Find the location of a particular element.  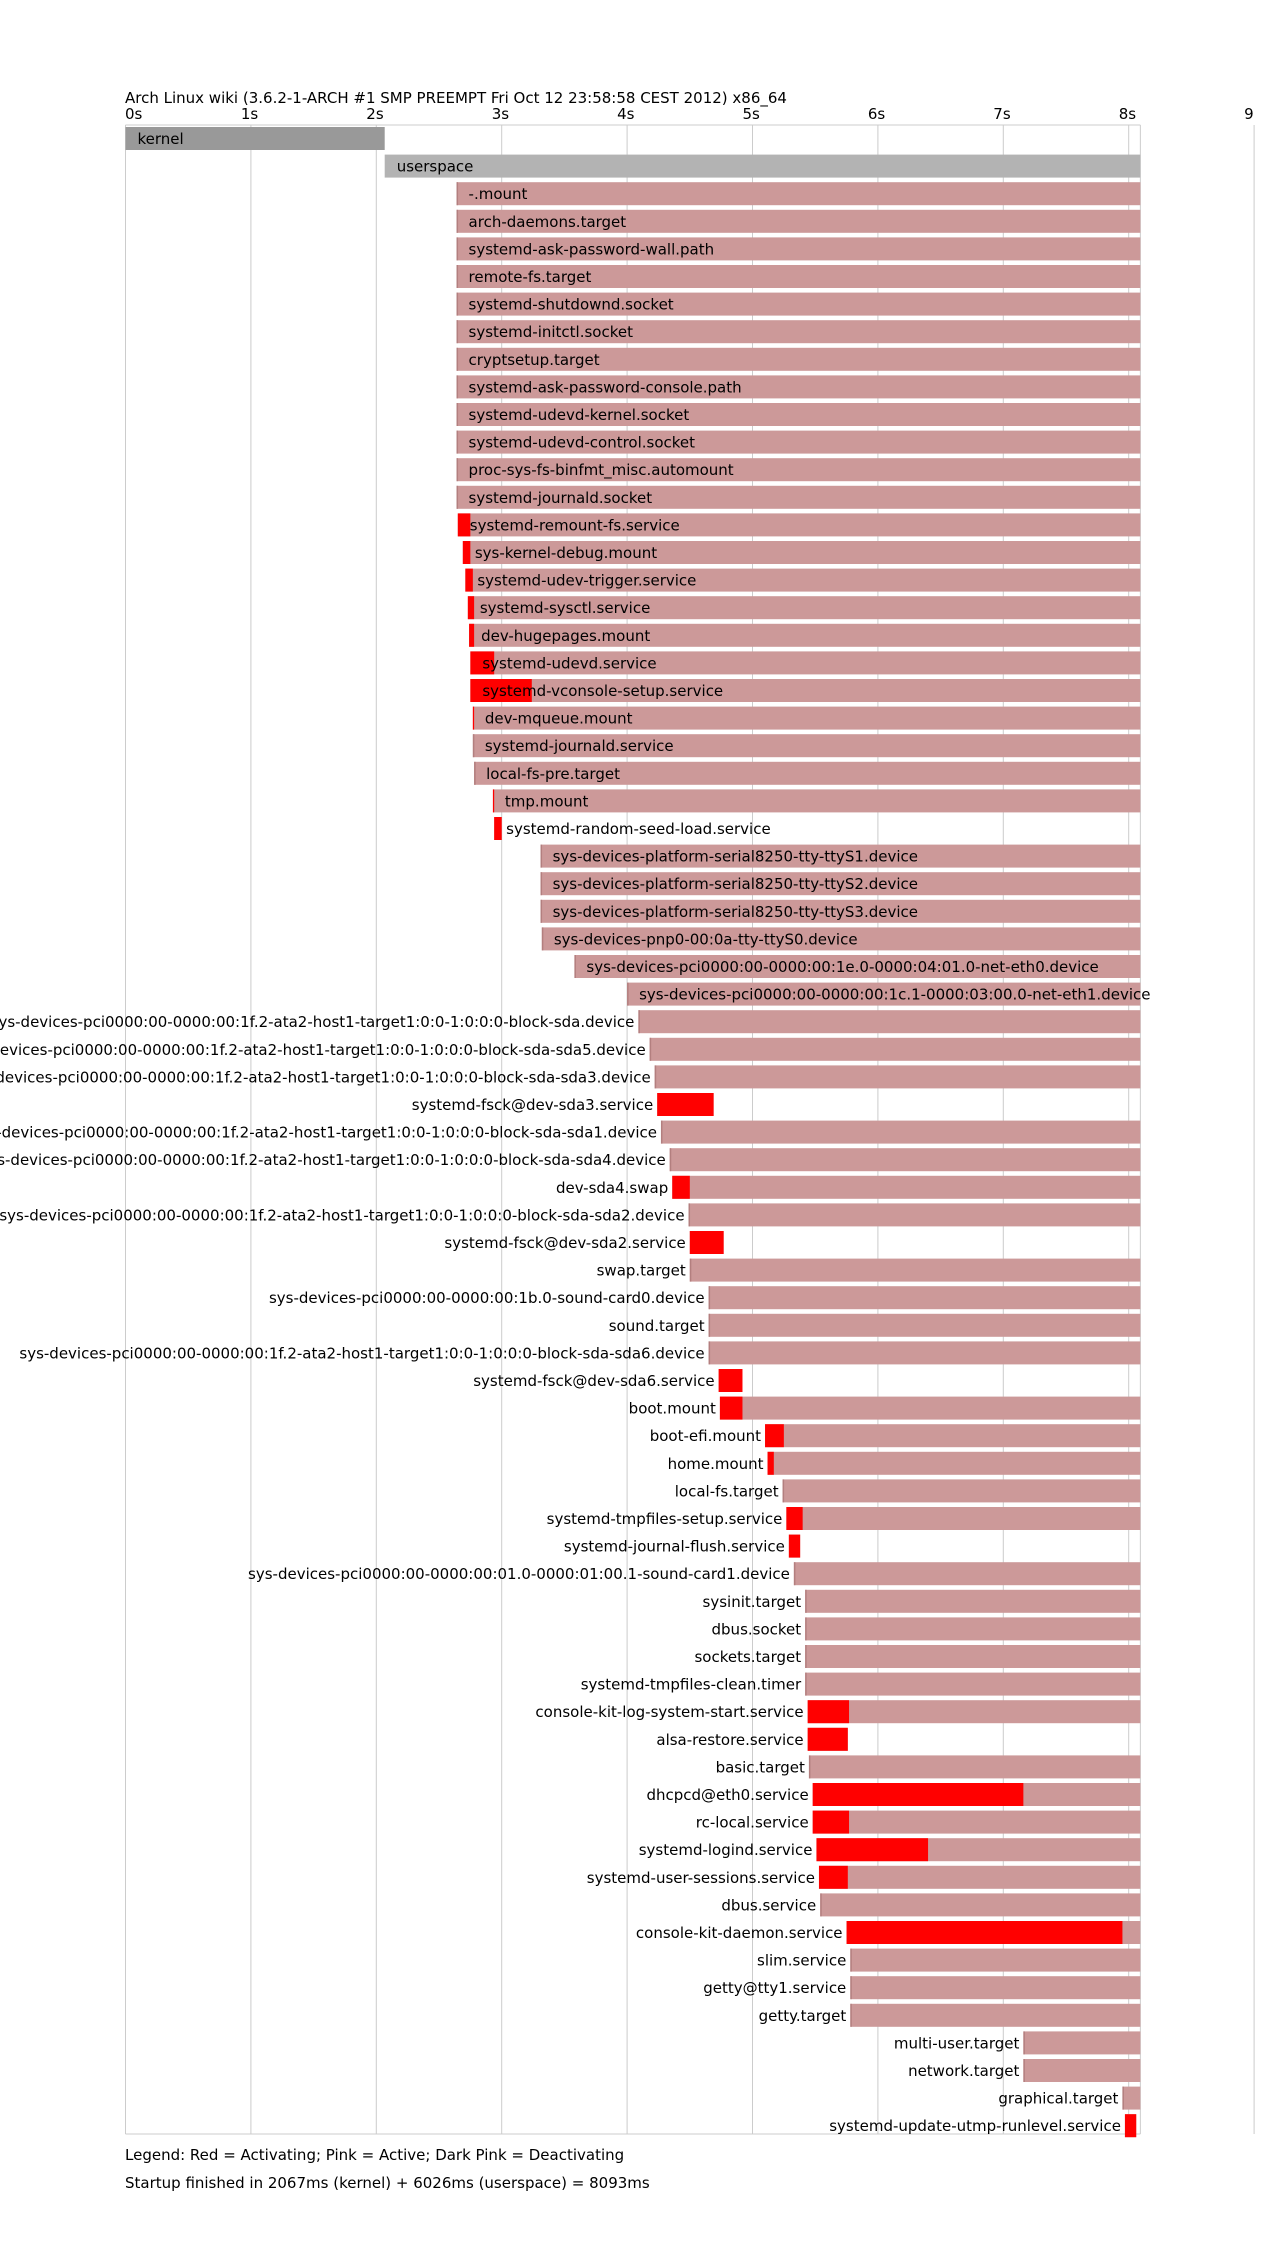

unit-row: graphical.target is located at coordinates (1069, 2098).